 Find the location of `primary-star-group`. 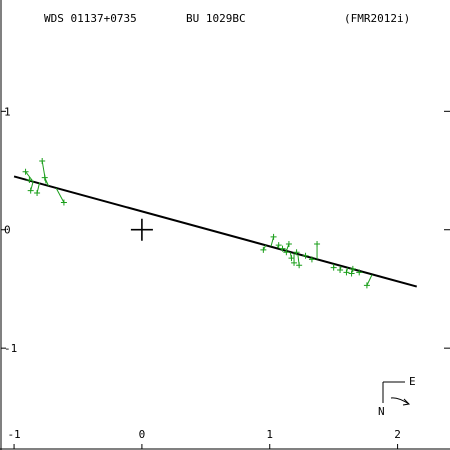

primary-star-group is located at coordinates (141, 229).